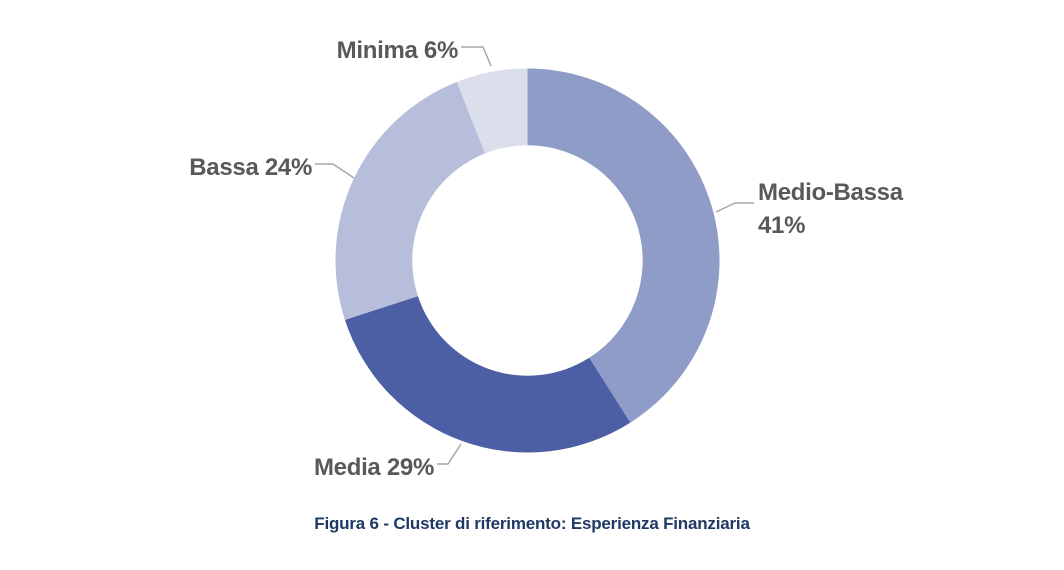  What do you see at coordinates (830, 192) in the screenshot?
I see `slice-label-medio-bassa-name: Medio-Bassa` at bounding box center [830, 192].